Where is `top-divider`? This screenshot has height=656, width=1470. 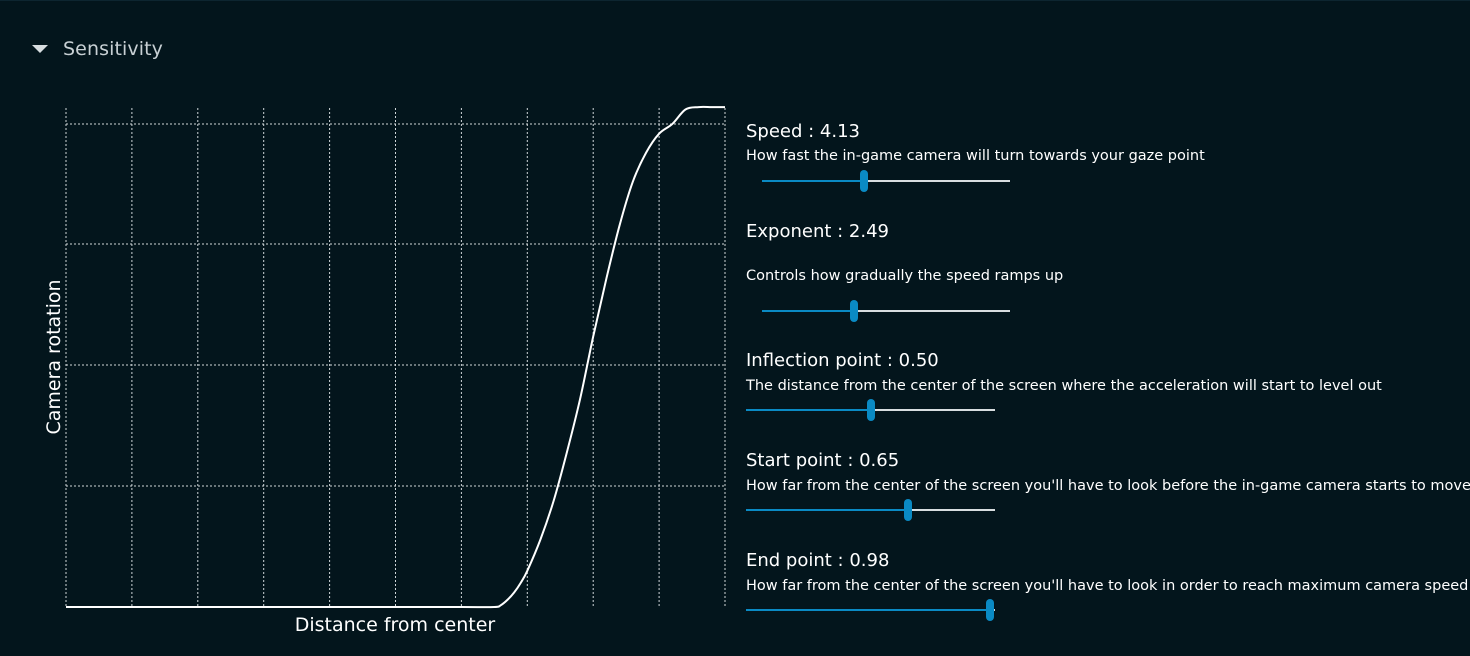
top-divider is located at coordinates (735, 0).